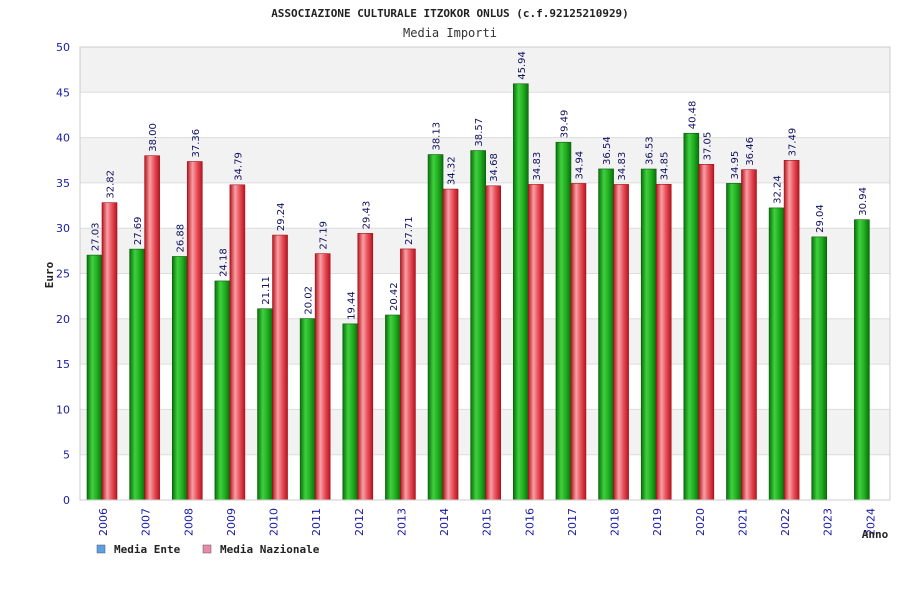 The image size is (900, 600). Describe the element at coordinates (66, 500) in the screenshot. I see `y-tick-label: 0` at that location.